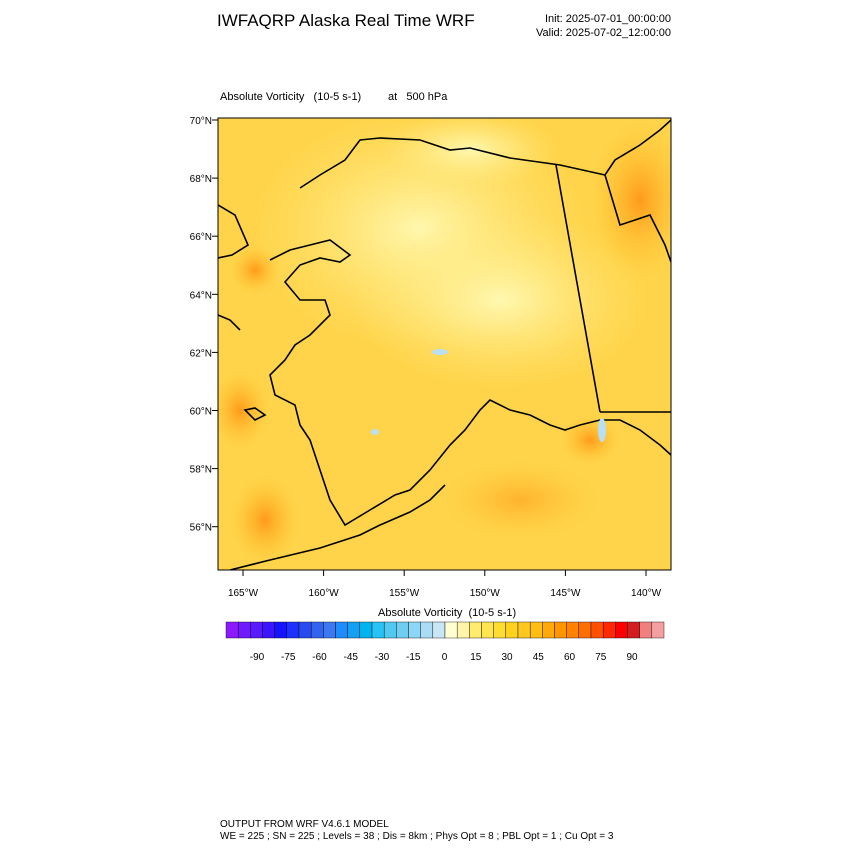 This screenshot has width=850, height=855. What do you see at coordinates (243, 593) in the screenshot?
I see `lon-label: 165°W` at bounding box center [243, 593].